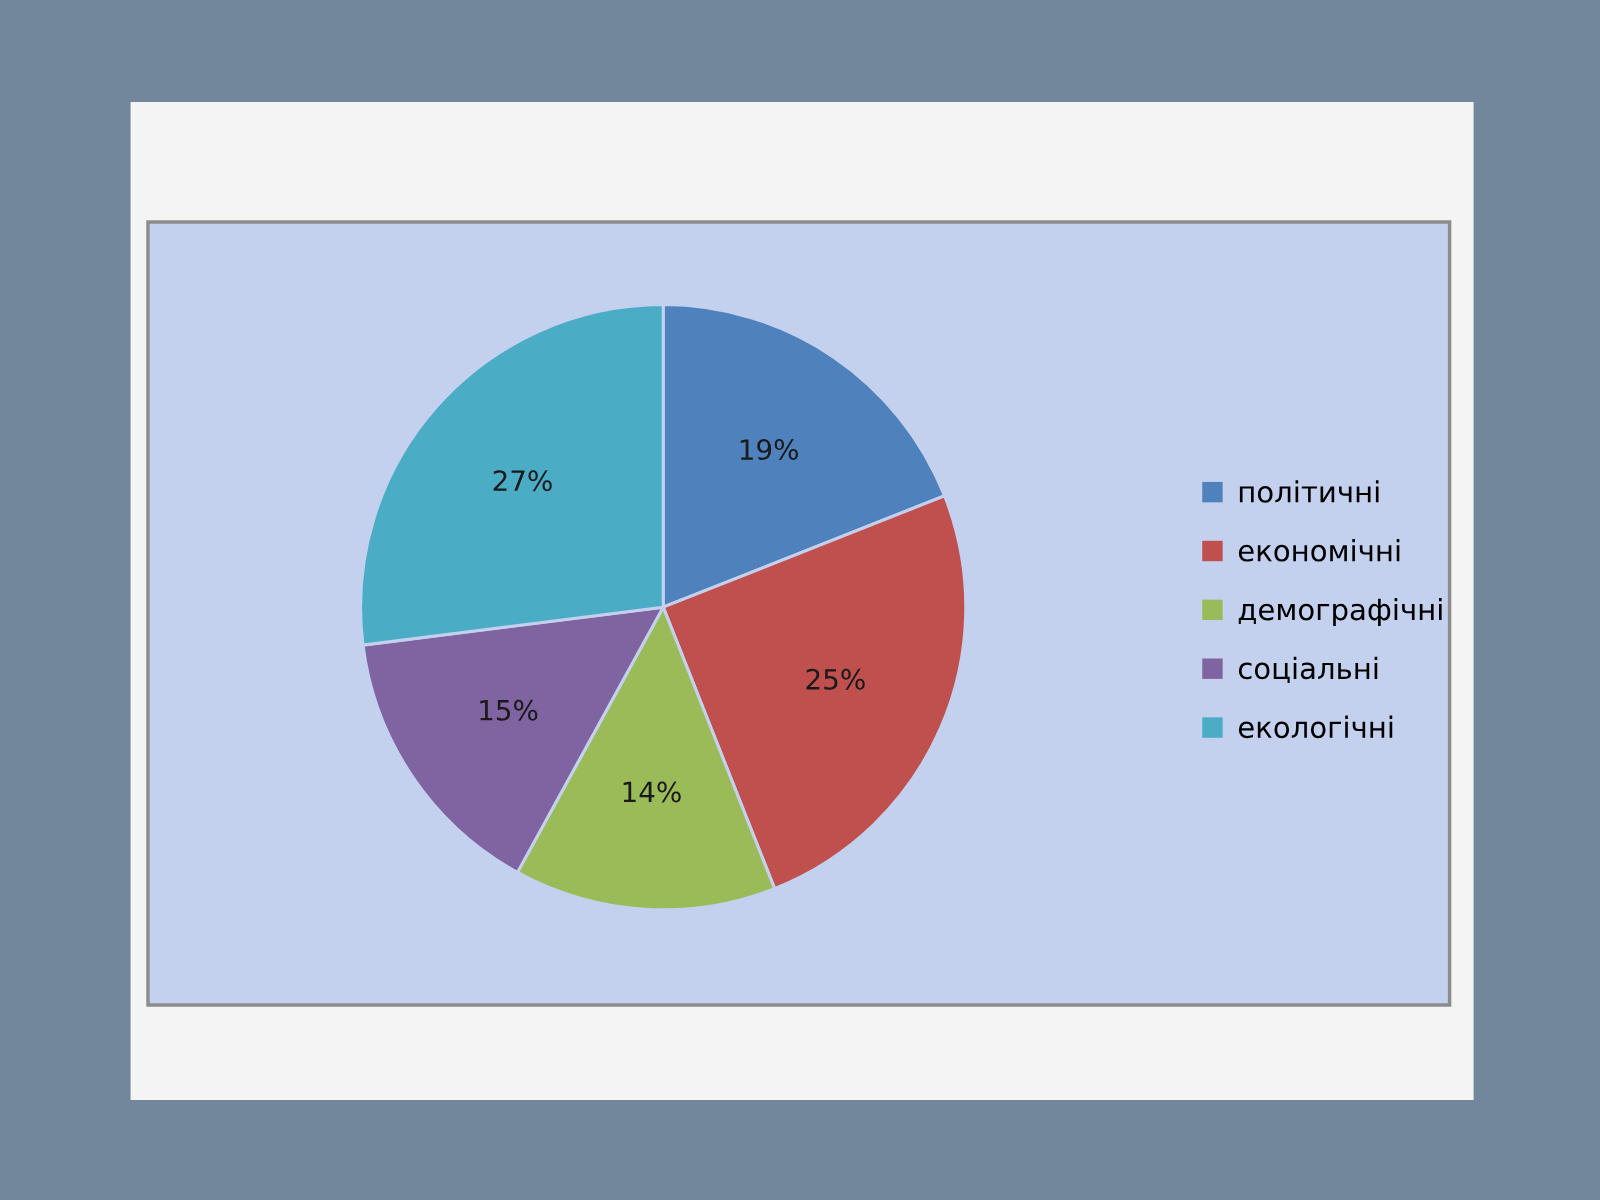  What do you see at coordinates (1309, 491) in the screenshot?
I see `legend-label: політичні` at bounding box center [1309, 491].